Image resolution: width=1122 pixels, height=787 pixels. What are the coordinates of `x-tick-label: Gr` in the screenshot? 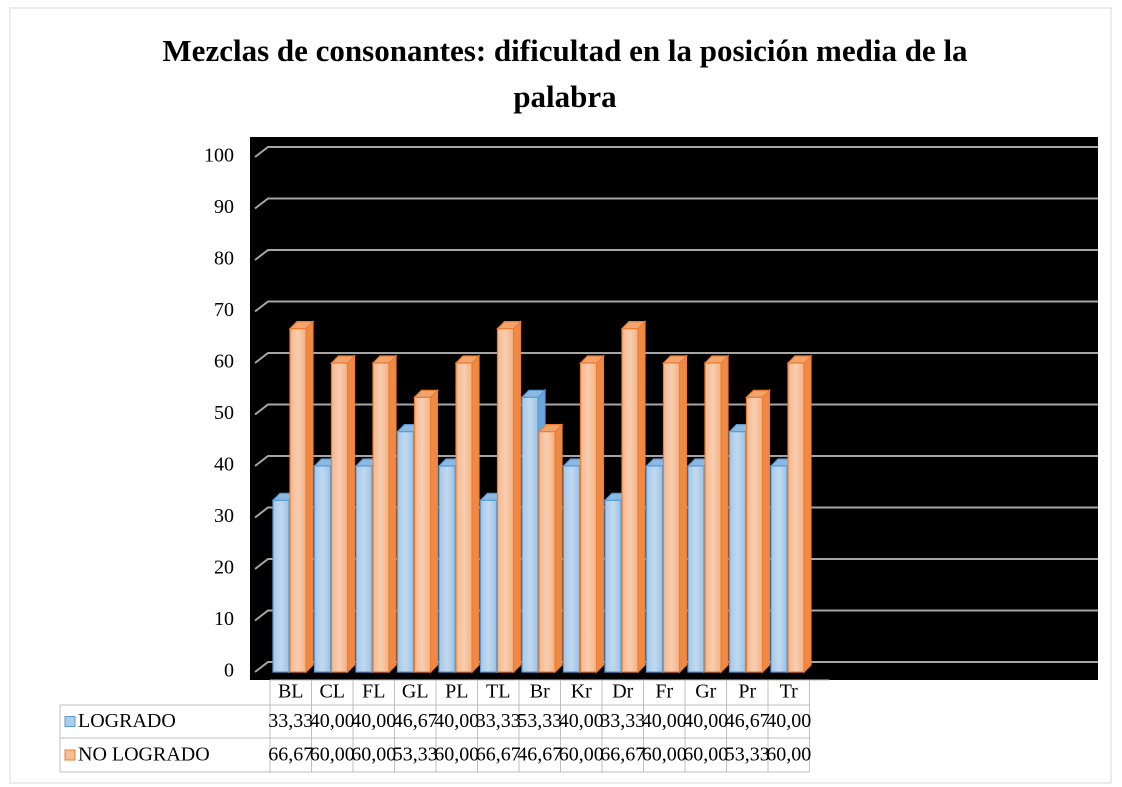 It's located at (705, 692).